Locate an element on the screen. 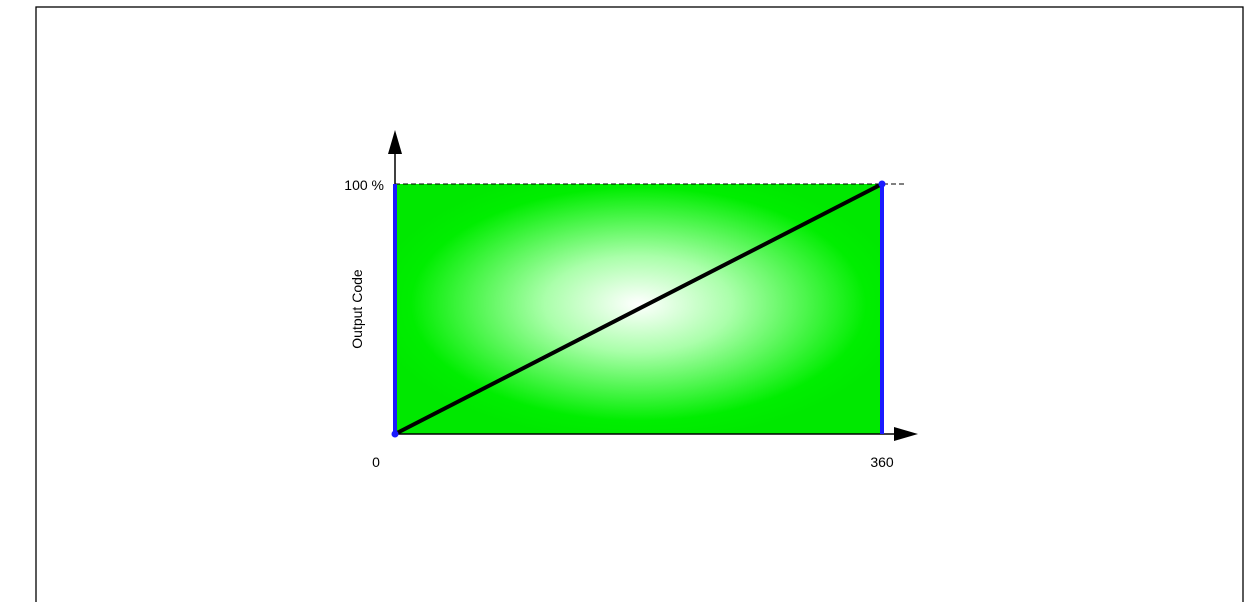  y-axis-label: Output Code is located at coordinates (357, 309).